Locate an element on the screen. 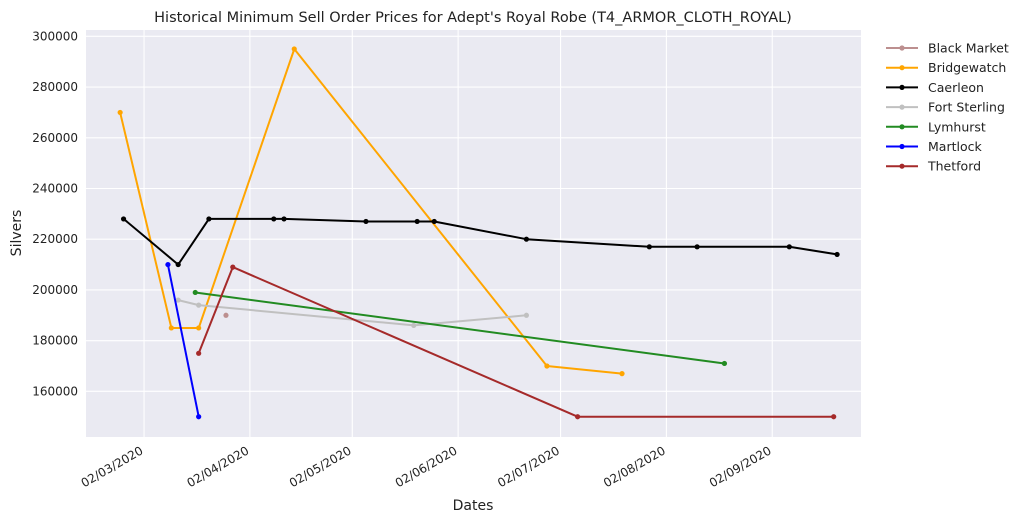  legend-label: Thetford is located at coordinates (954, 166).